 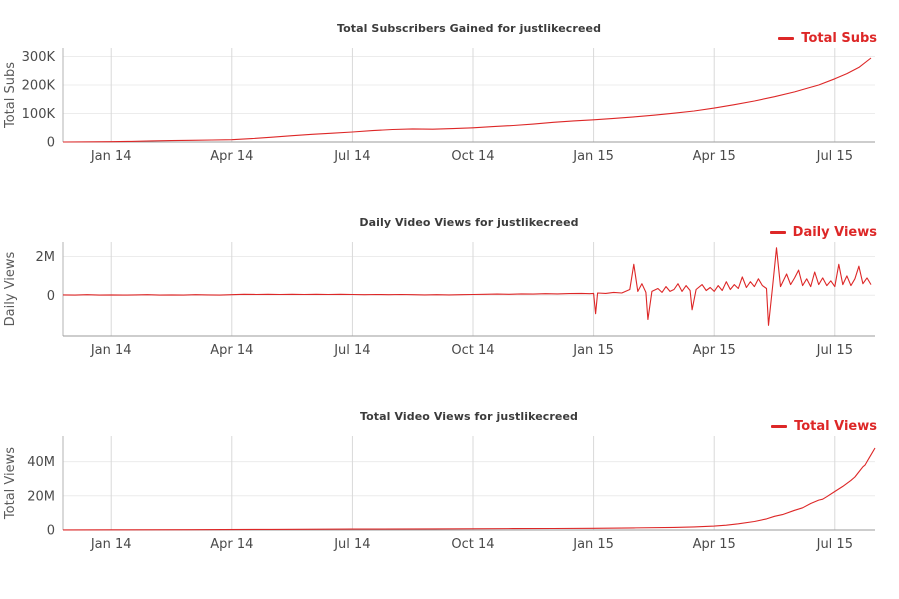 I want to click on total-subs-y-axis-label: Total Subs, so click(x=10, y=95).